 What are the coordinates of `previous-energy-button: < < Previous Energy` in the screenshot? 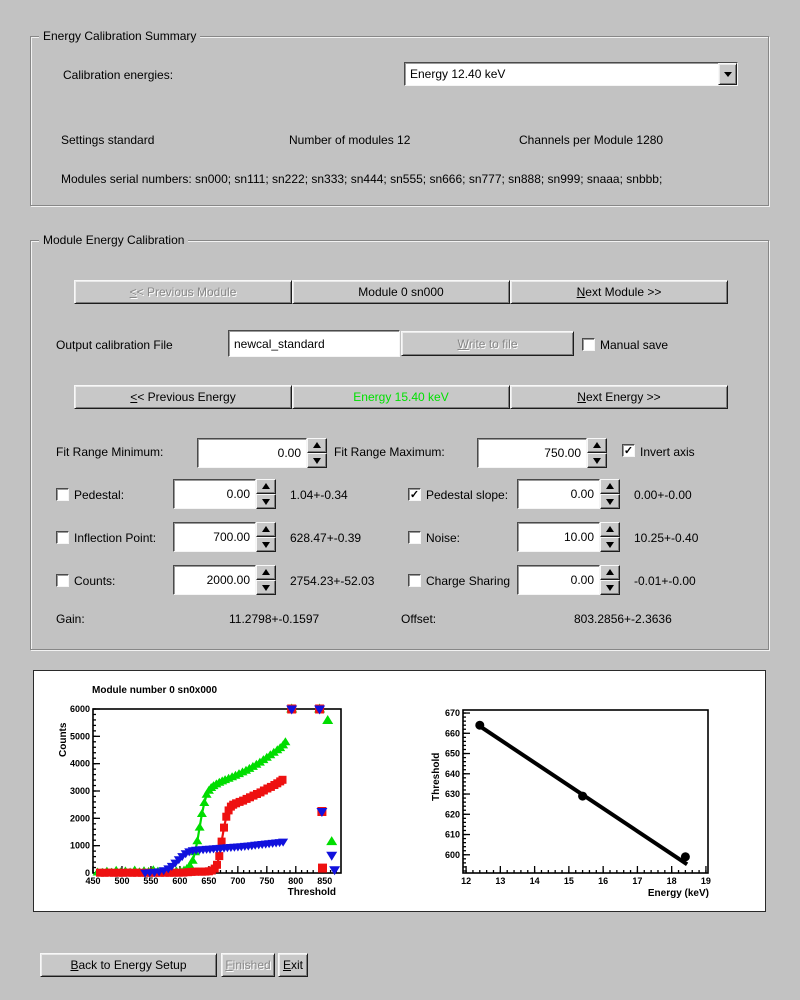 It's located at (183, 397).